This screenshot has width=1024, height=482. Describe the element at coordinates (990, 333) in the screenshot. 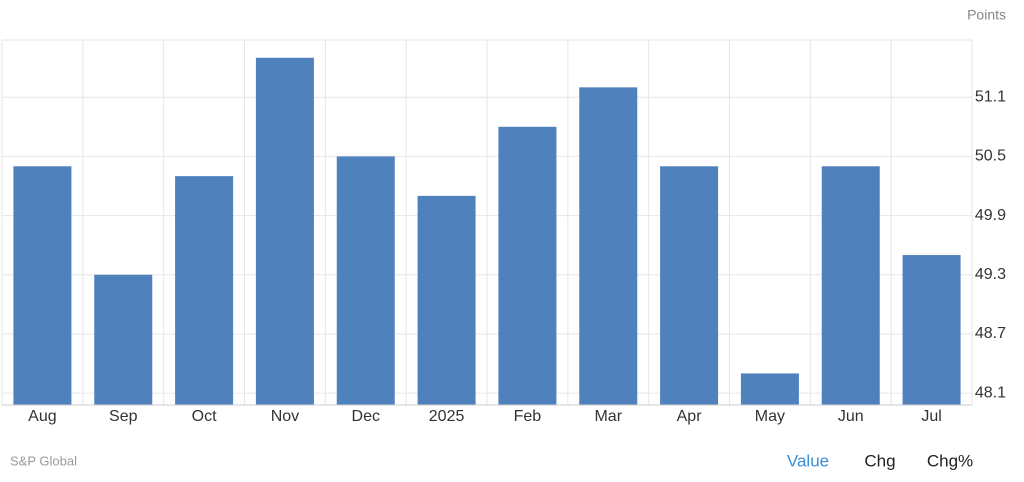

I see `y-tick-label: 48.7` at that location.